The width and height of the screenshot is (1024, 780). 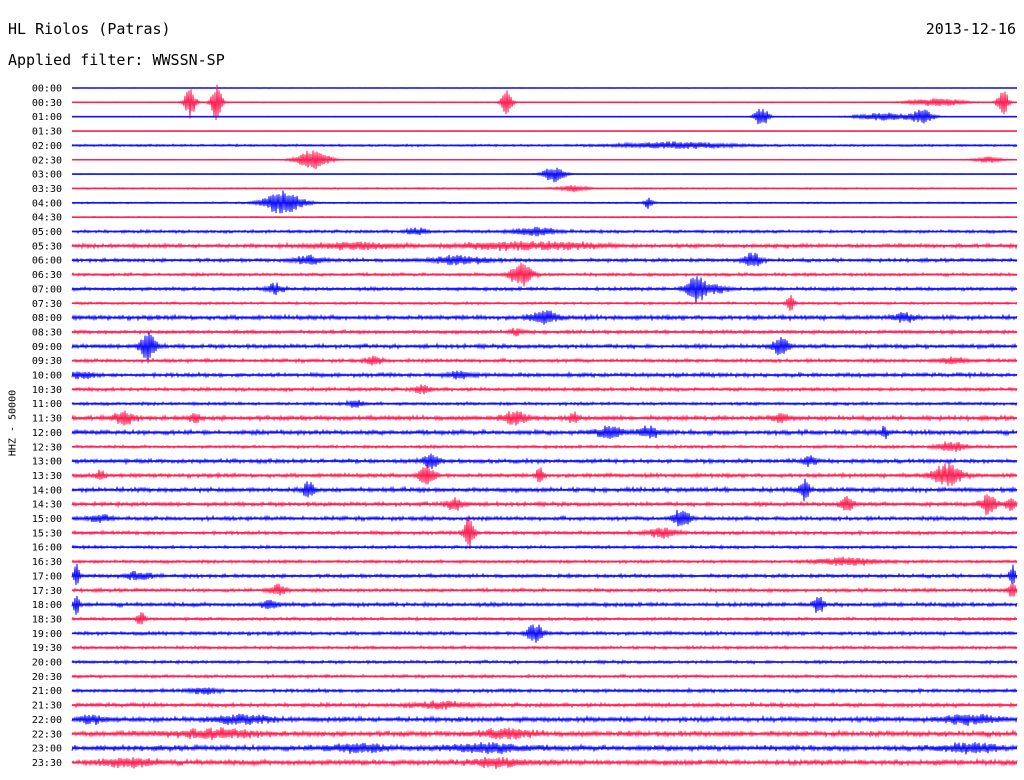 What do you see at coordinates (47, 289) in the screenshot?
I see `time-tick-label: 07:00` at bounding box center [47, 289].